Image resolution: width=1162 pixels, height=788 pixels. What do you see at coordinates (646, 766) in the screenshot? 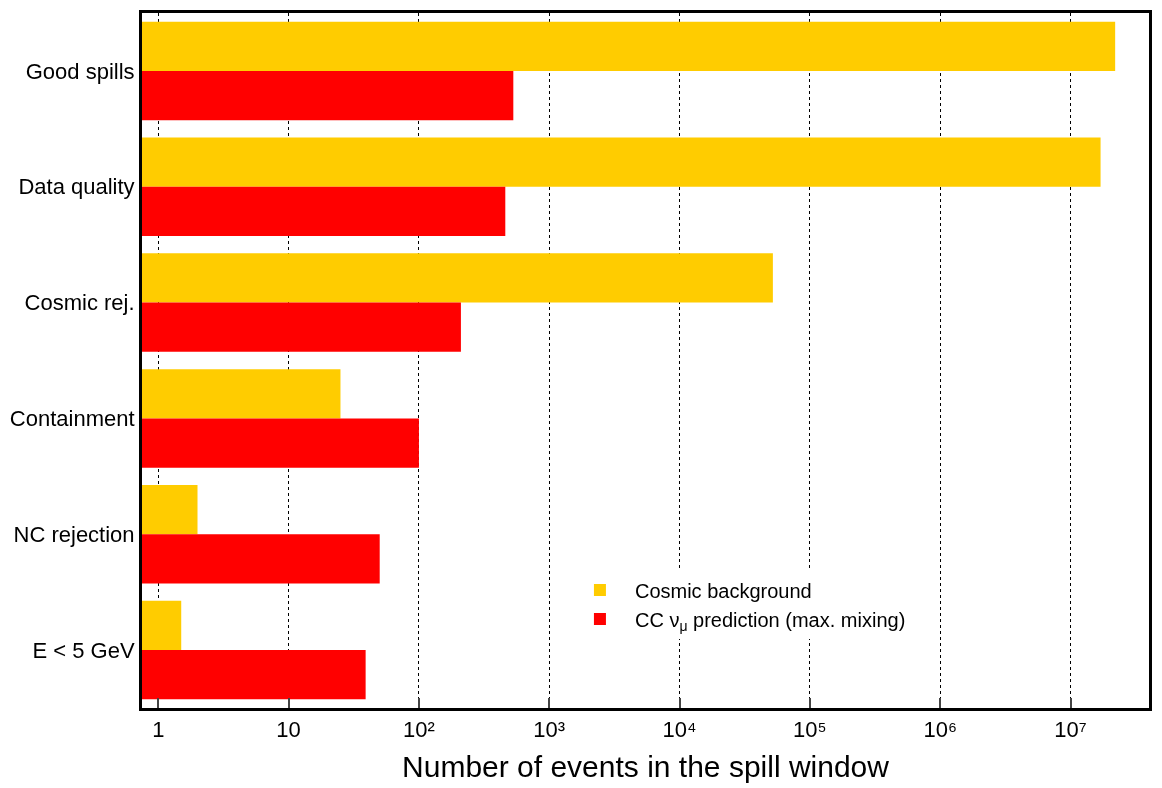
I see `x-axis-title: Number of events in the spill window` at bounding box center [646, 766].